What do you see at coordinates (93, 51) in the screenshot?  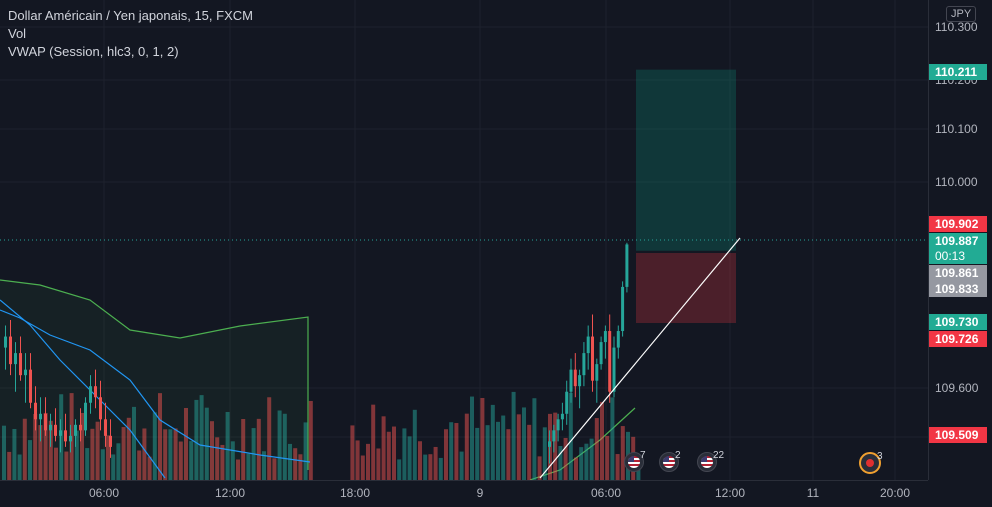 I see `vwap-legend: VWAP (Session, hlc3, 0, 1, 2)` at bounding box center [93, 51].